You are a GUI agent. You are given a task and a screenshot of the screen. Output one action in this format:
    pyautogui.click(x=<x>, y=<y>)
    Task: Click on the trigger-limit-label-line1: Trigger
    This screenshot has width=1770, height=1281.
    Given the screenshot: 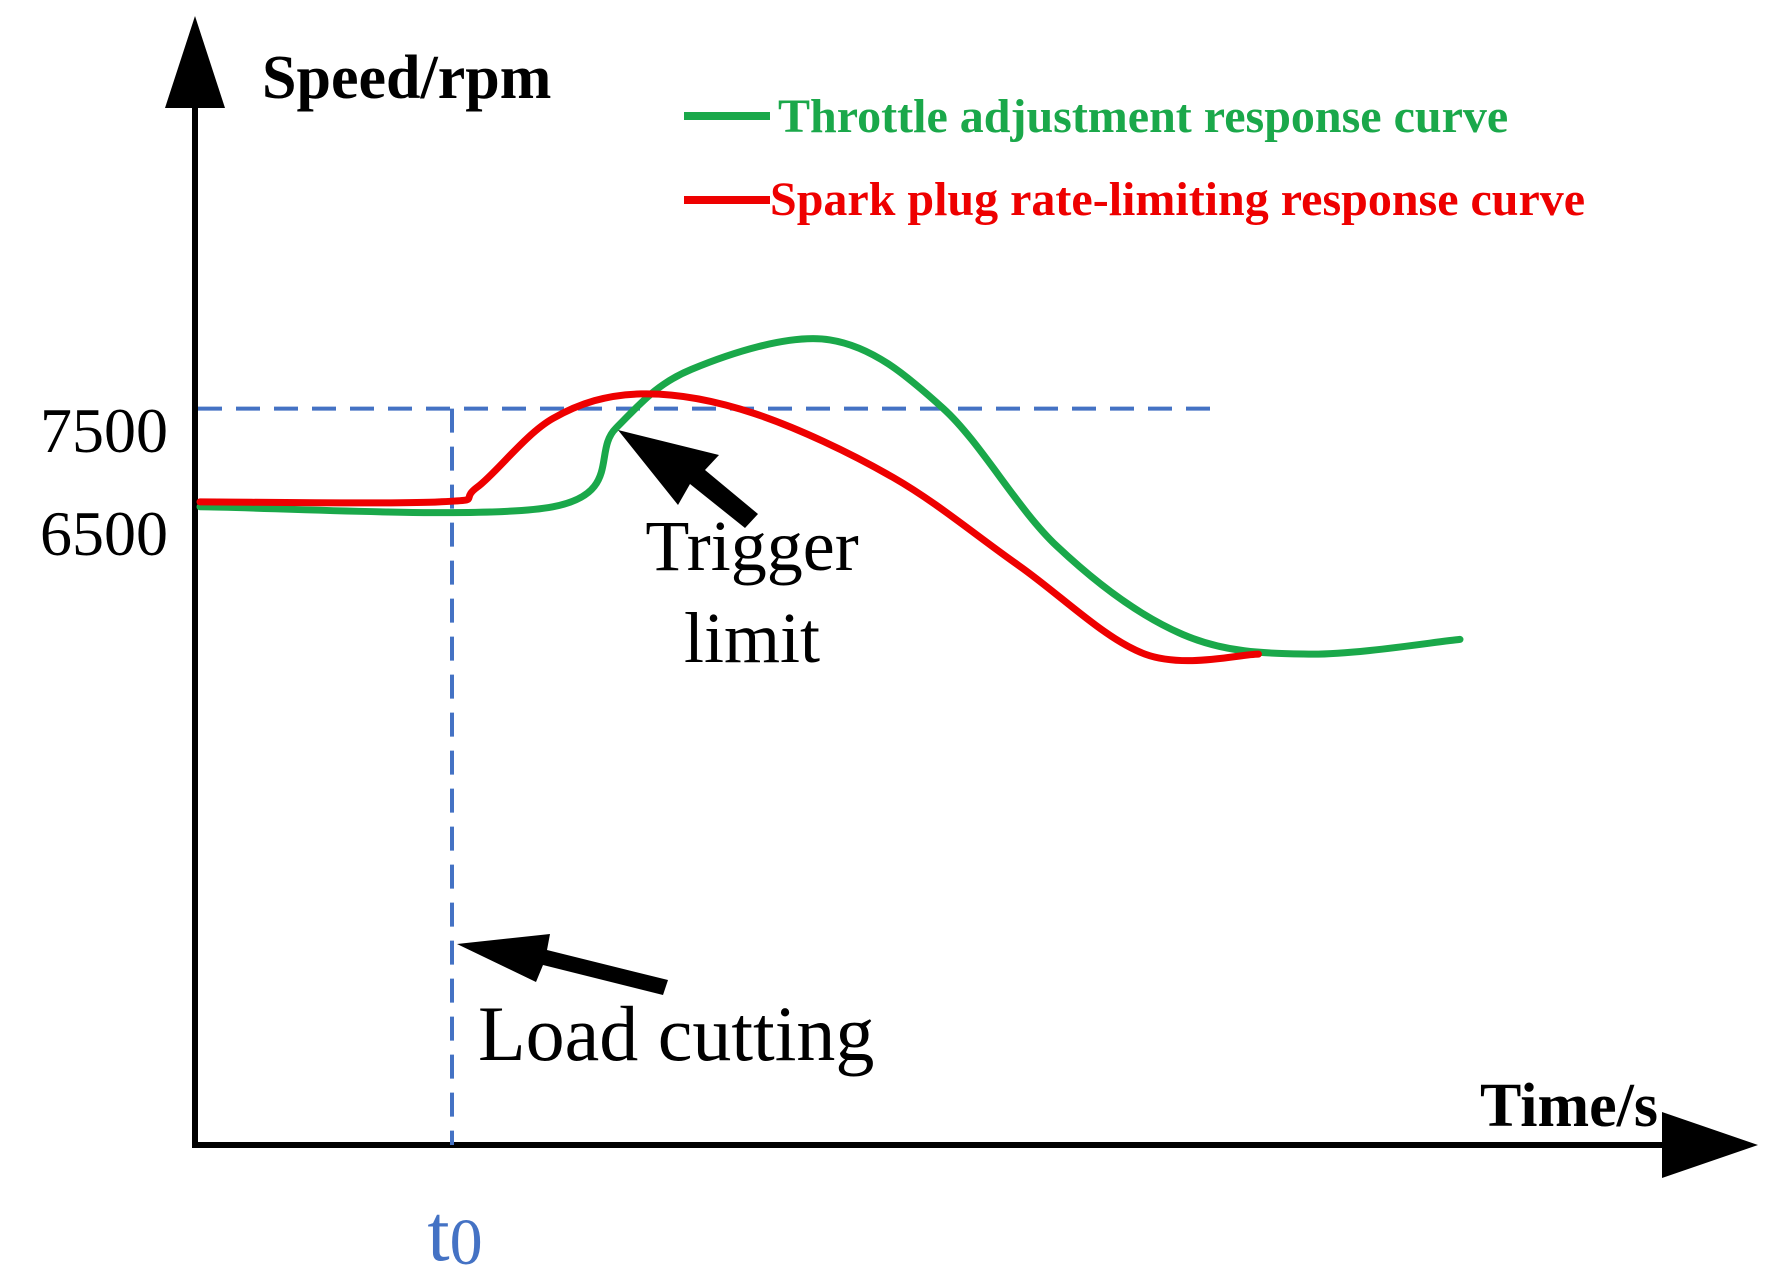 What is the action you would take?
    pyautogui.click(x=751, y=546)
    